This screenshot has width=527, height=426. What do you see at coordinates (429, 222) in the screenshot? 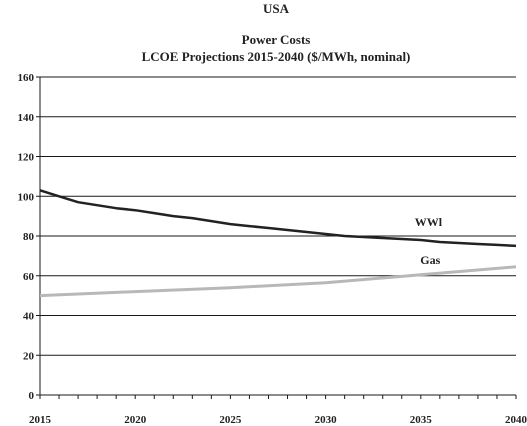
I see `series-label-0: WWl` at bounding box center [429, 222].